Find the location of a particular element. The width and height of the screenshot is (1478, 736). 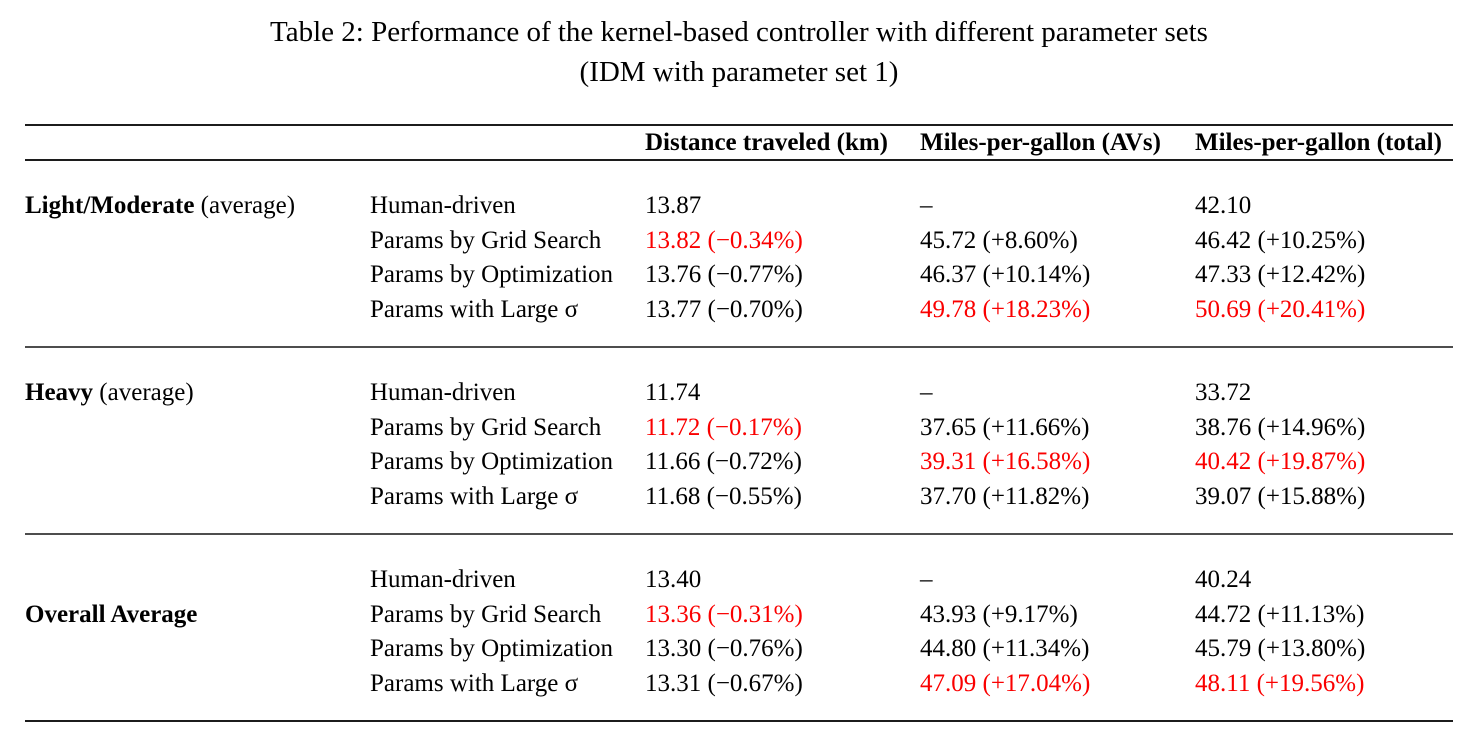

table-rule-bottom is located at coordinates (739, 721).